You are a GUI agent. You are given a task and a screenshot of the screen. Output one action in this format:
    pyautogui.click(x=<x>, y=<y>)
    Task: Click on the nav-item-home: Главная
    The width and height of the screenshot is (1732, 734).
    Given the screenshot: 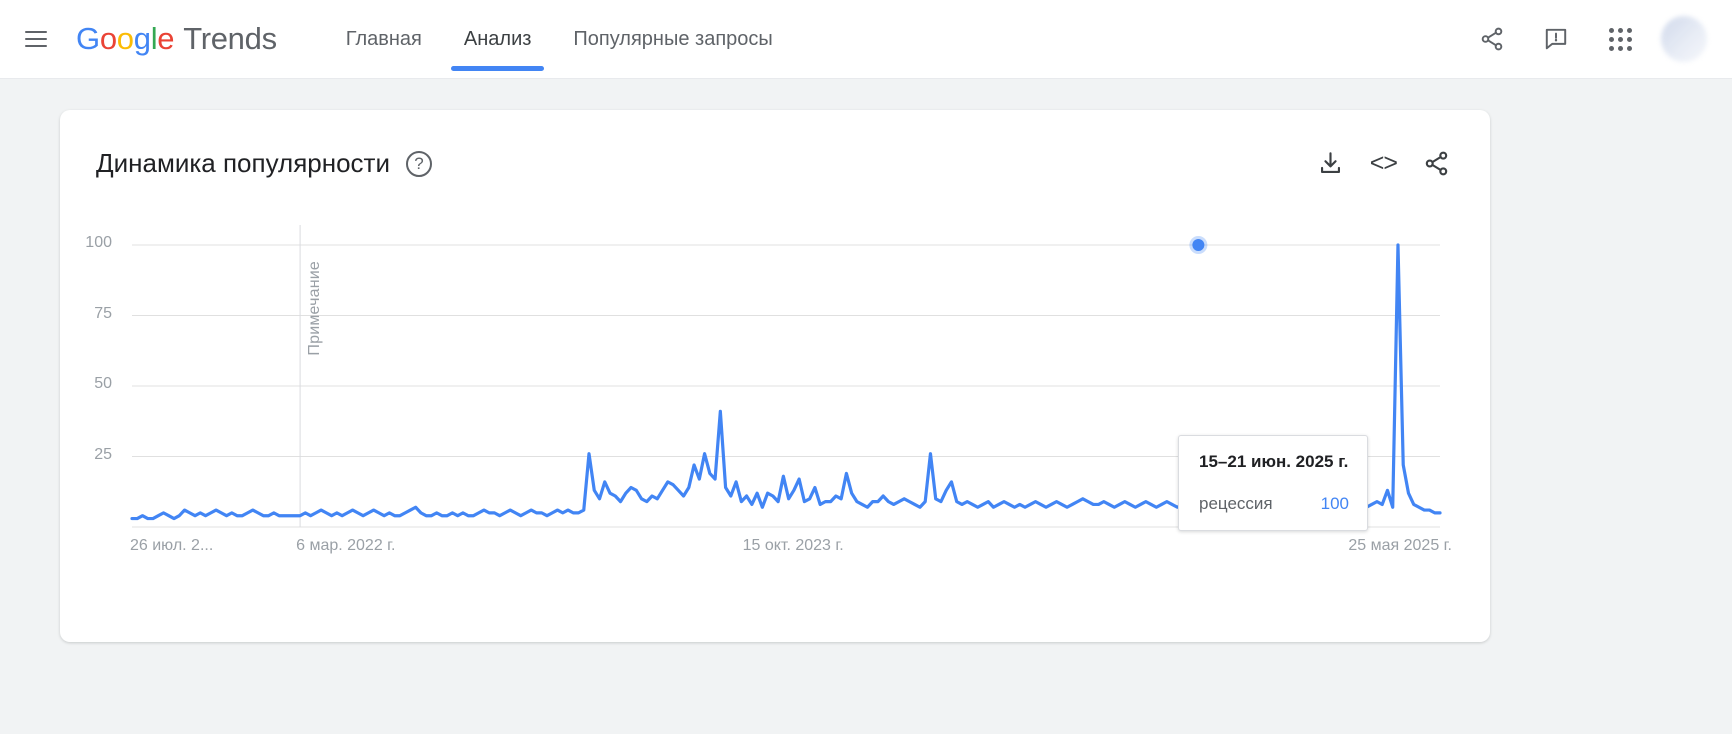 What is the action you would take?
    pyautogui.click(x=383, y=38)
    